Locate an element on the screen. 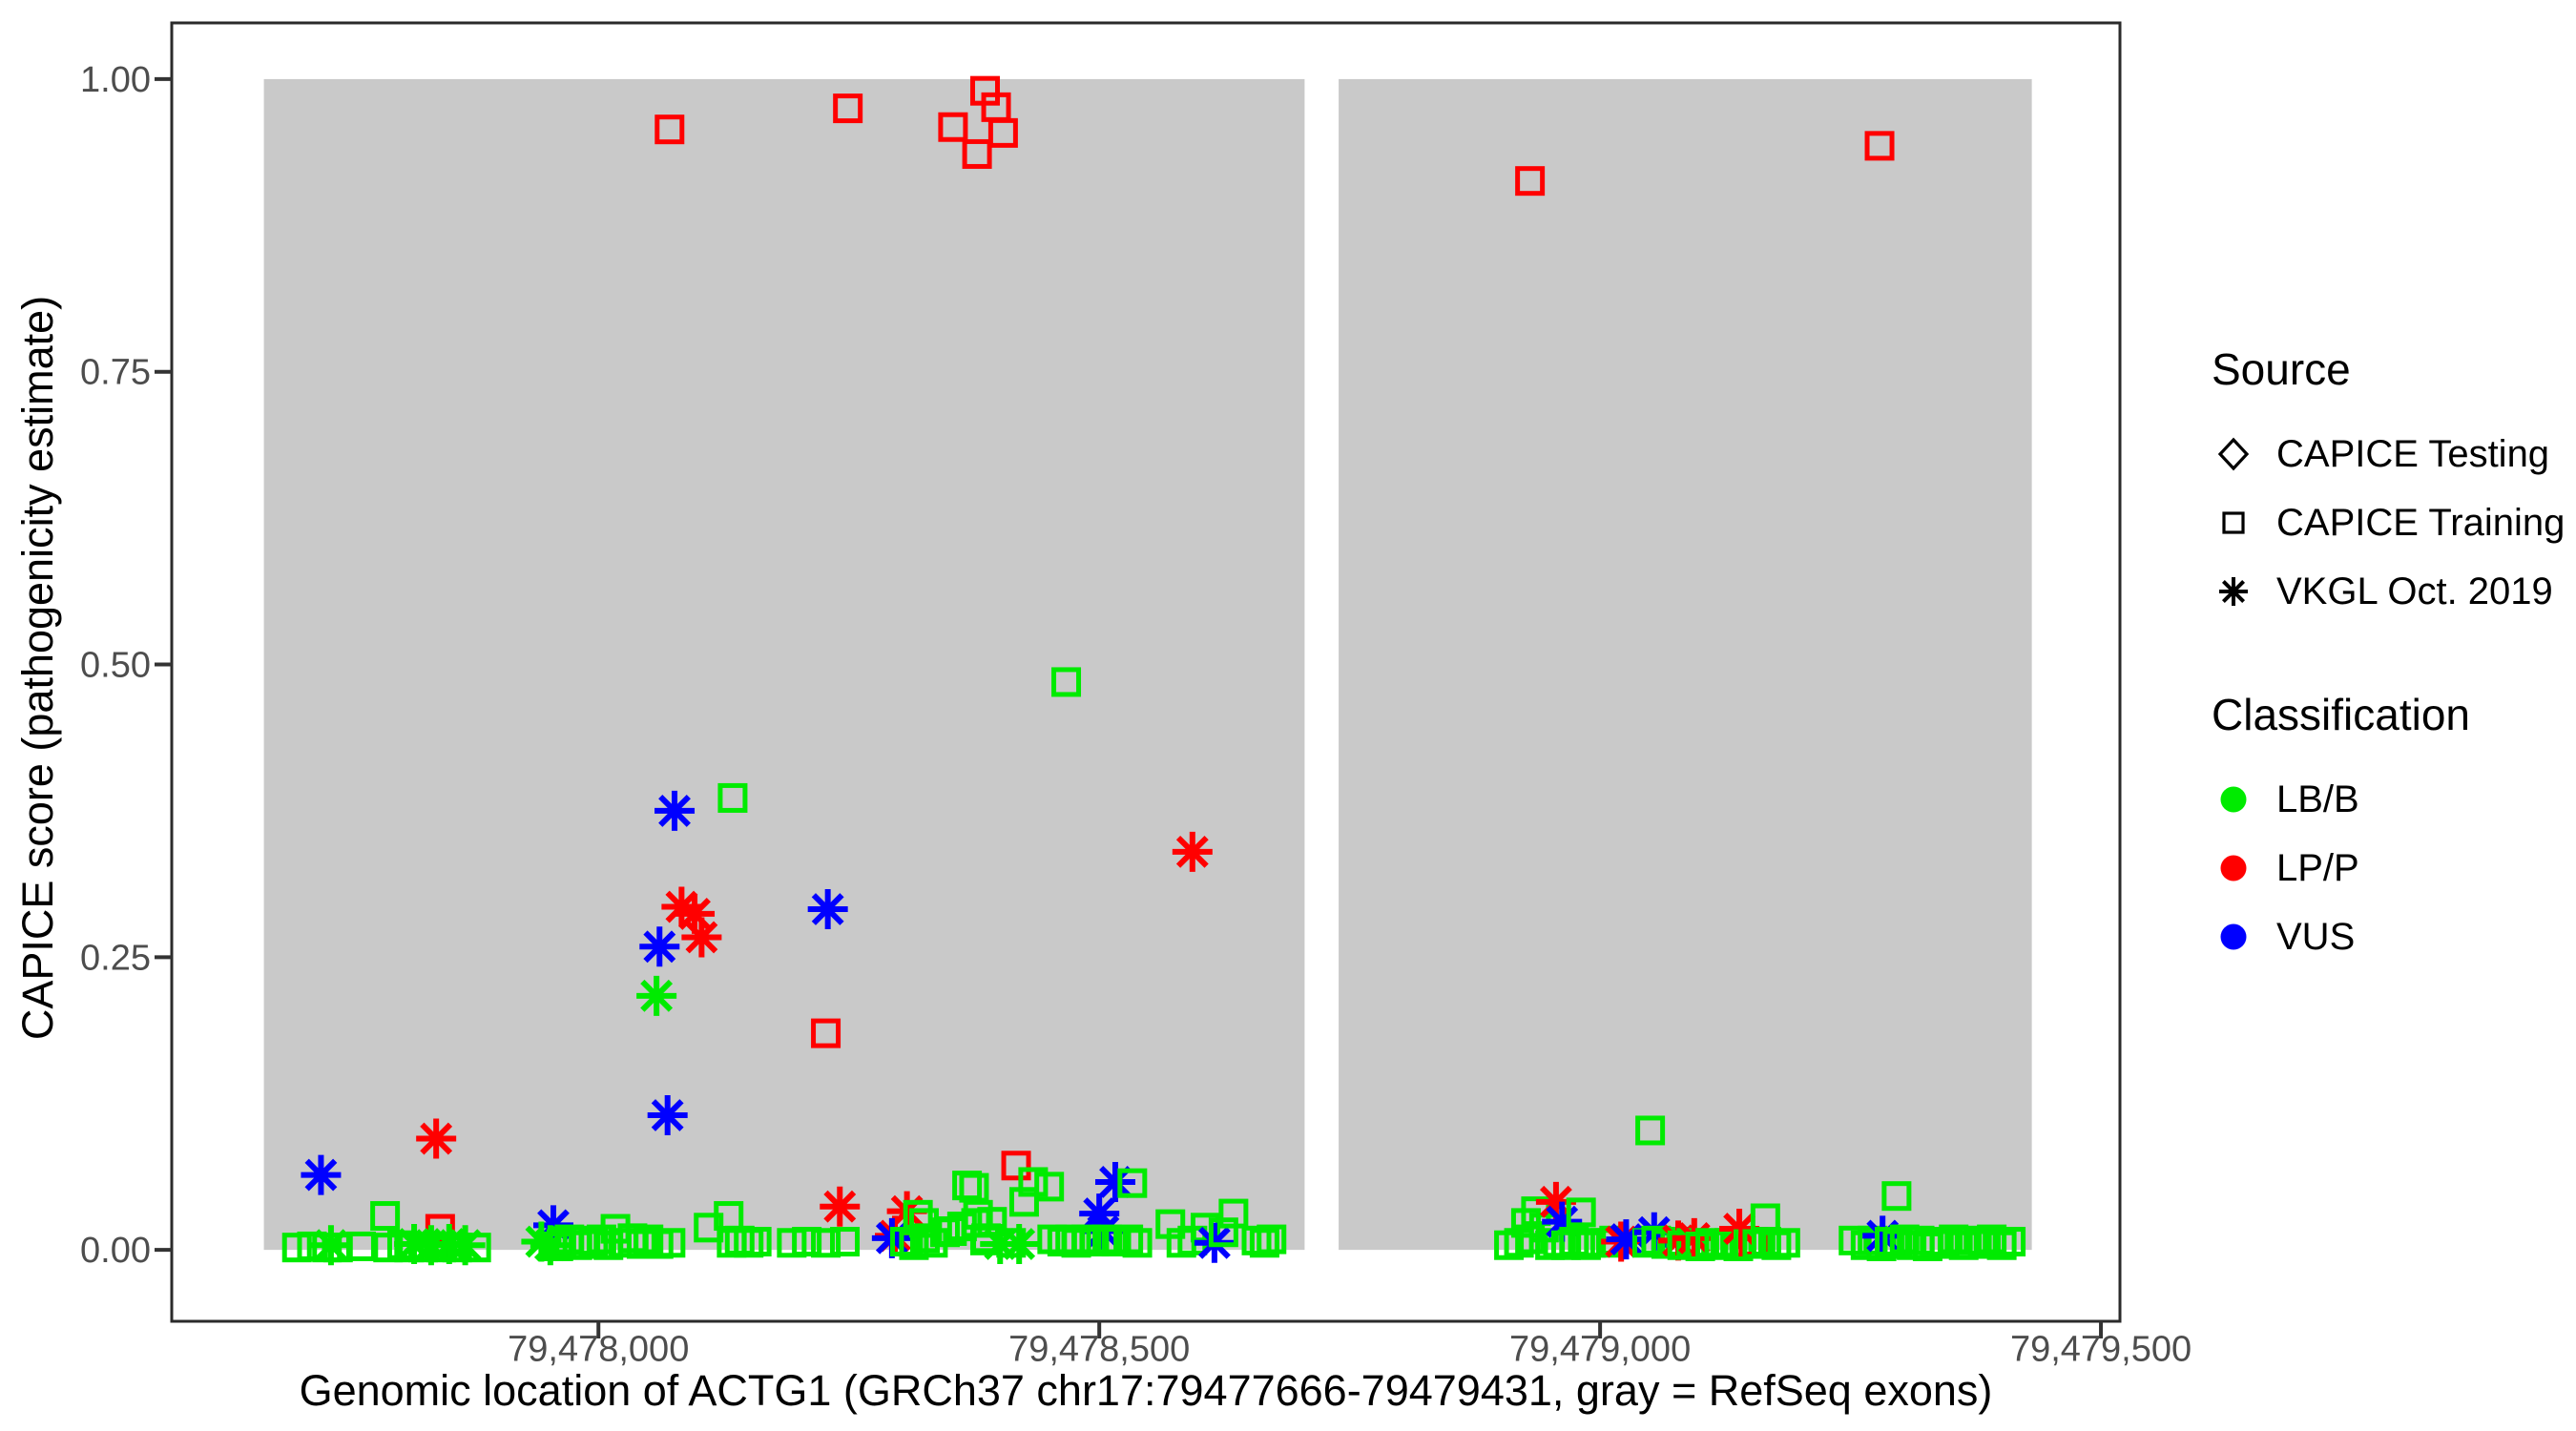  y-axis-title: CAPICE score (pathogenicity estimate) is located at coordinates (37, 668).